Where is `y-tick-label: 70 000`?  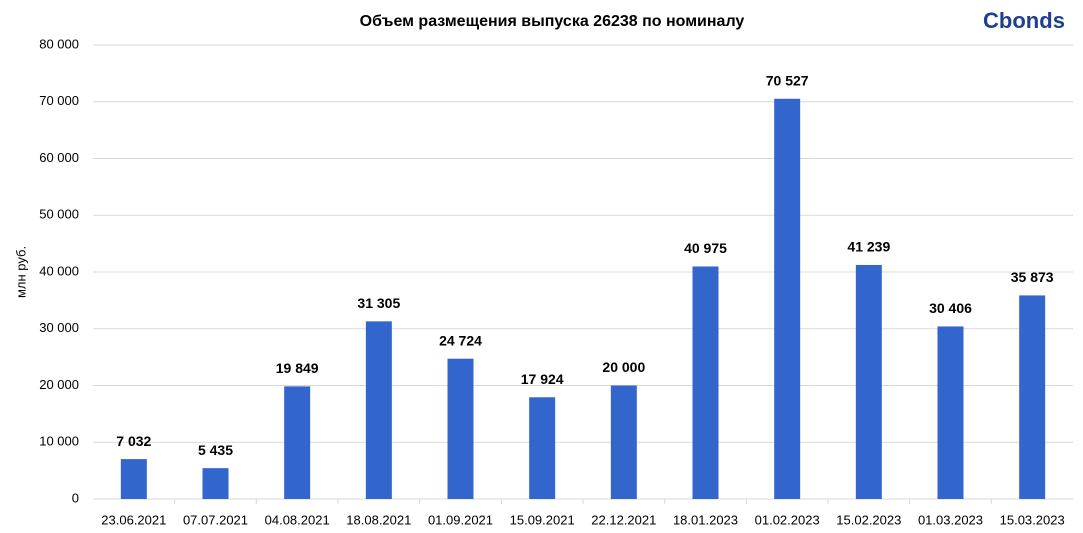 y-tick-label: 70 000 is located at coordinates (59, 100).